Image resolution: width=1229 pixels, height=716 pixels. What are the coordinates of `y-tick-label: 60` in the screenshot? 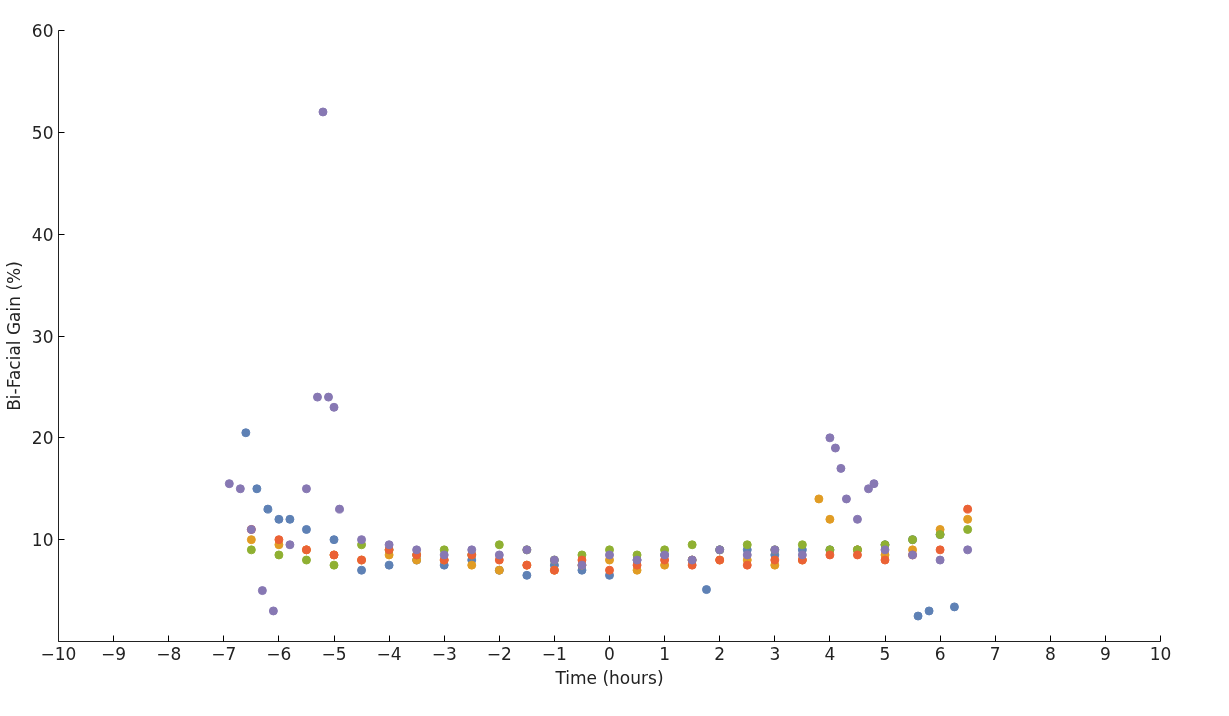 It's located at (42, 31).